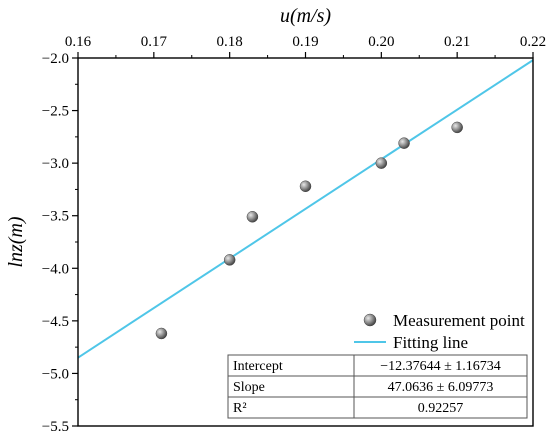 The height and width of the screenshot is (440, 550). What do you see at coordinates (55, 112) in the screenshot?
I see `y-tick-label: −2.5` at bounding box center [55, 112].